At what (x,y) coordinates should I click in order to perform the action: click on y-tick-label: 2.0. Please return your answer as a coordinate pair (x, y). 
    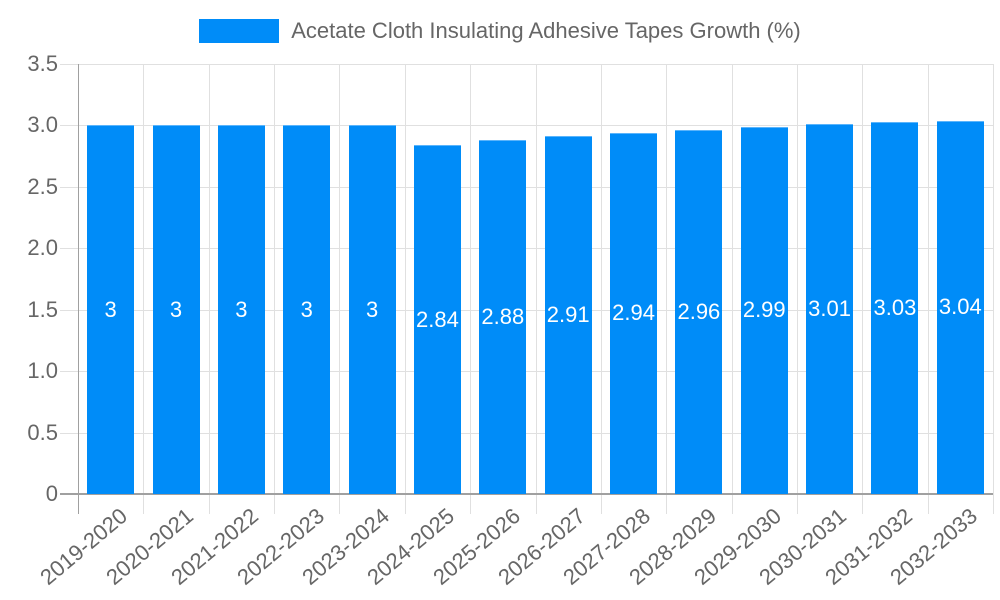
    Looking at the image, I should click on (42, 248).